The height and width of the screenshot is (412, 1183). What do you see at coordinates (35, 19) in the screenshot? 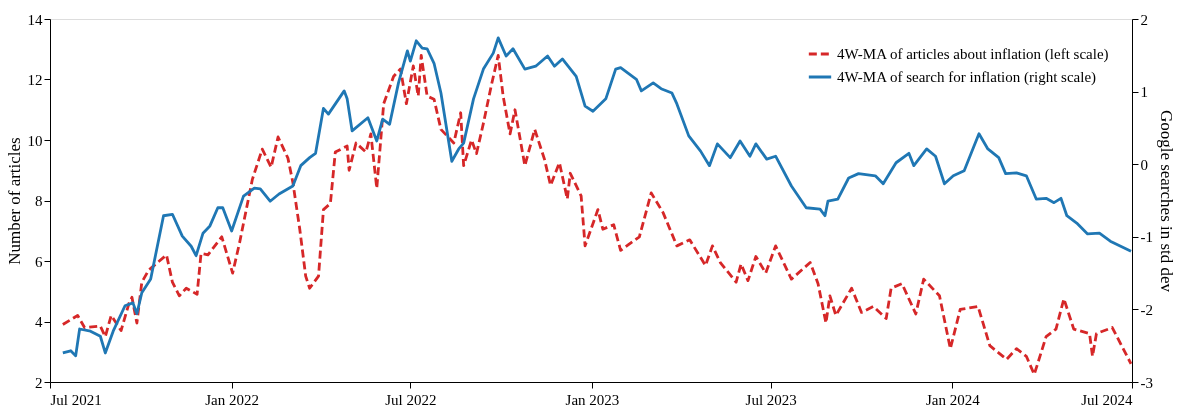
I see `y-tick-label: 14` at bounding box center [35, 19].